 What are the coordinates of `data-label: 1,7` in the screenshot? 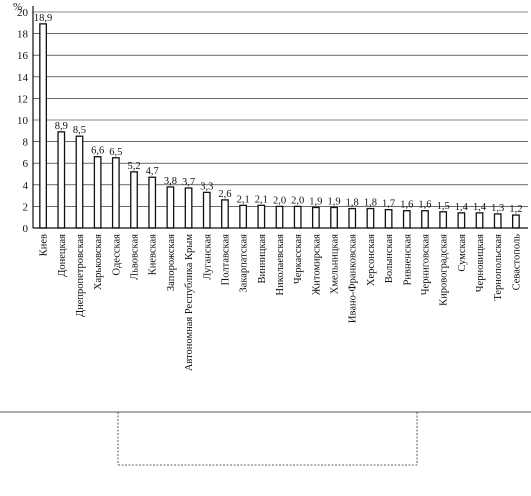 It's located at (388, 204).